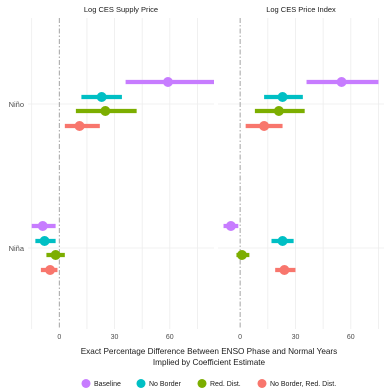  What do you see at coordinates (17, 248) in the screenshot?
I see `y-tick-label-nina: Niña` at bounding box center [17, 248].